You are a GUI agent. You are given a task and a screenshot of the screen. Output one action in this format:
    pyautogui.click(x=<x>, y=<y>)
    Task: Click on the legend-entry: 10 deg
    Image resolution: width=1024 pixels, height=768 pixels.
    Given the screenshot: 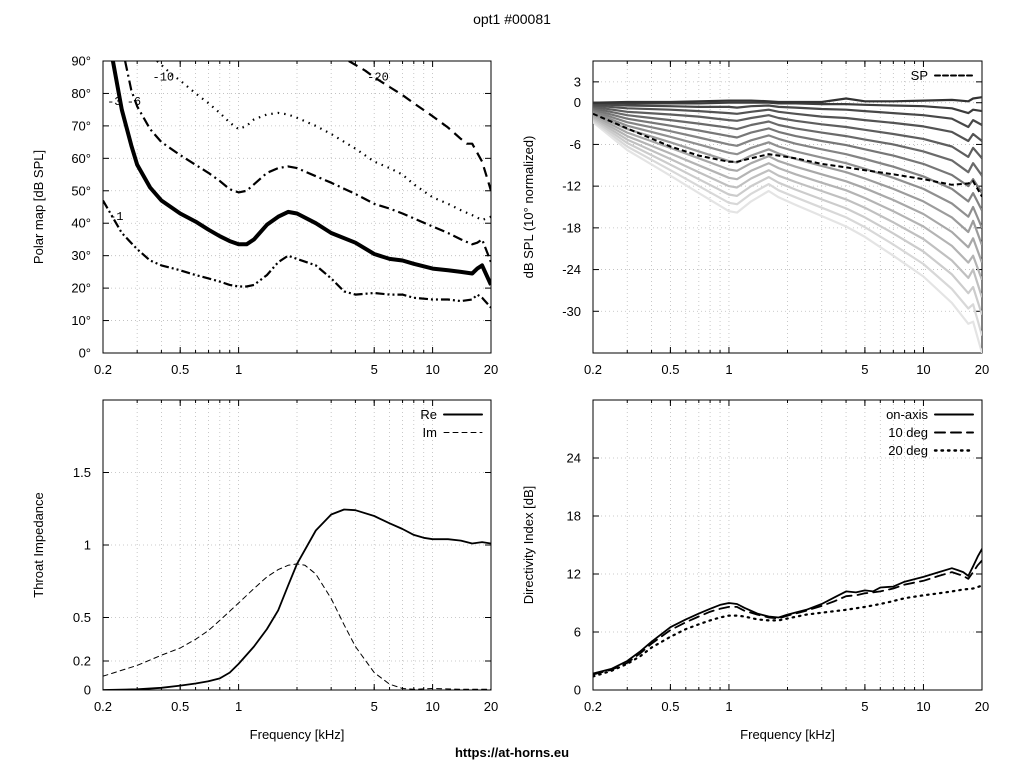 What is the action you would take?
    pyautogui.click(x=908, y=432)
    